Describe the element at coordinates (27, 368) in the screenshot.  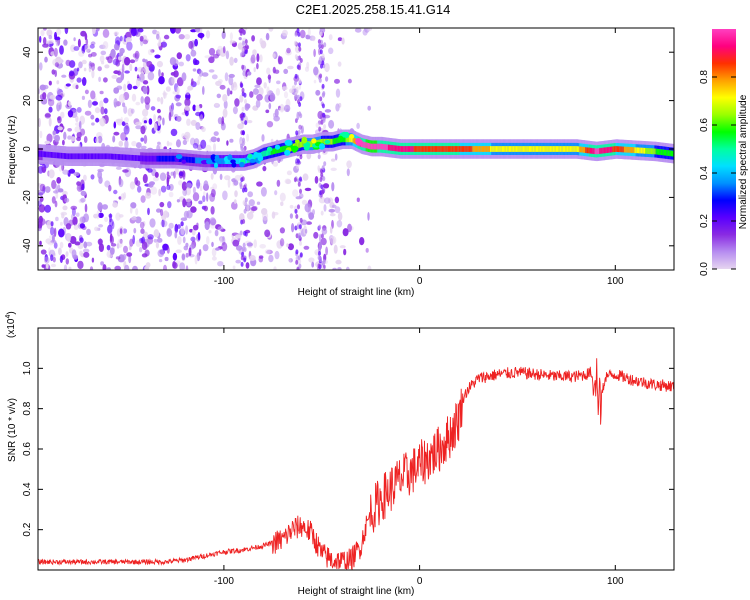
I see `snr-y-tick-label: 1.0` at that location.